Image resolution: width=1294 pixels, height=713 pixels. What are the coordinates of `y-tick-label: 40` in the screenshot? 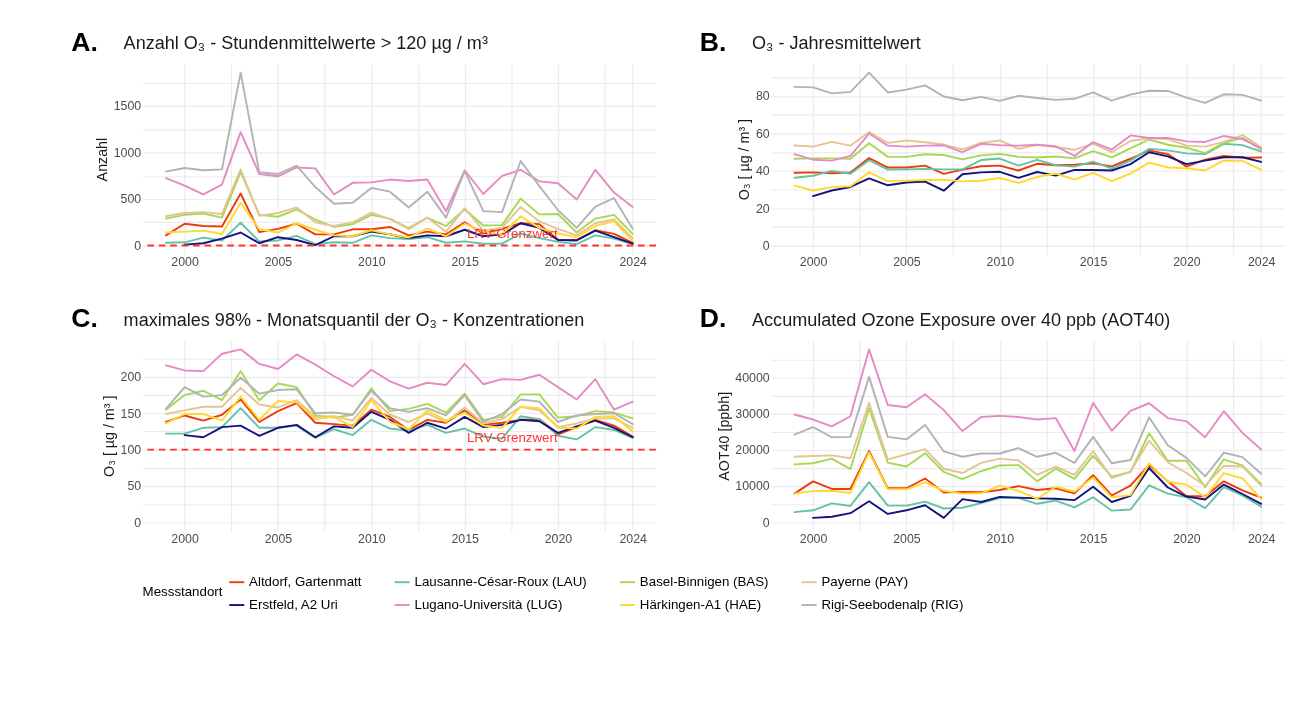 It's located at (762, 171).